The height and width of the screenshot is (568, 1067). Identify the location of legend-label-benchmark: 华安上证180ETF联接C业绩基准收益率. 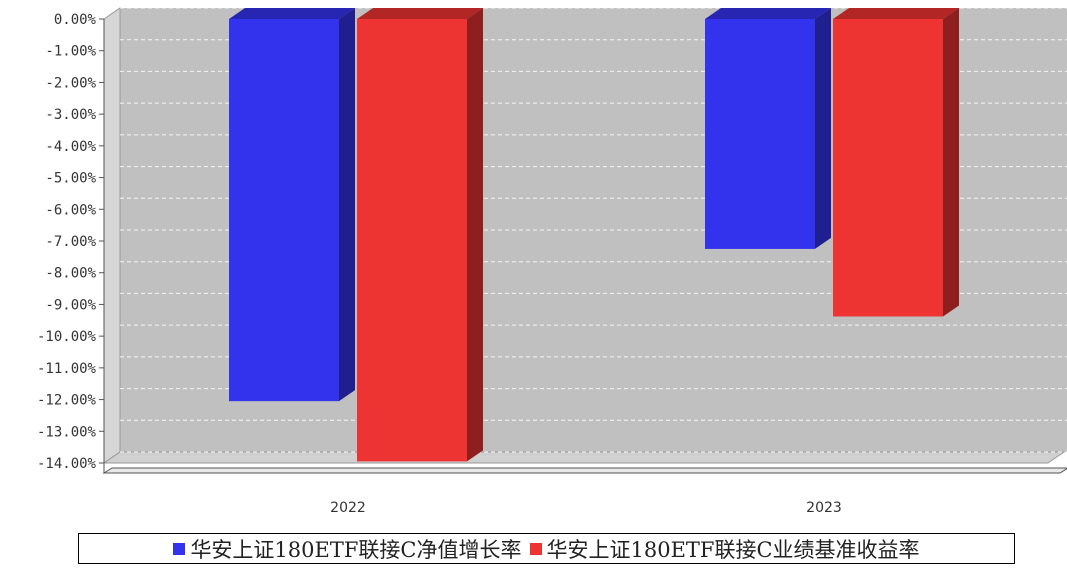
(733, 549).